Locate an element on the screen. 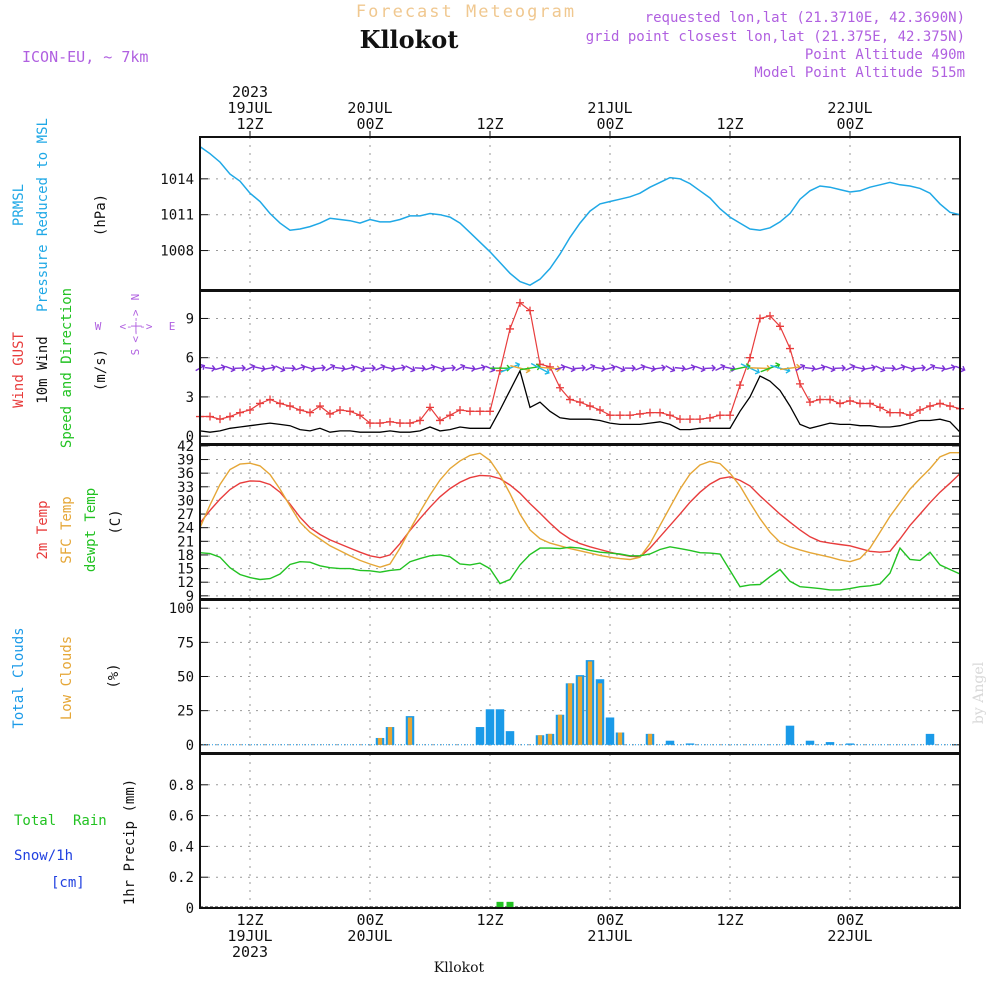  precip-unit: 1hr Precip (mm) is located at coordinates (130, 842).